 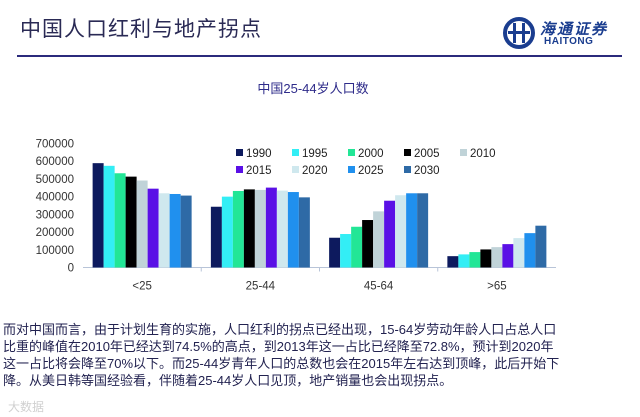 What do you see at coordinates (259, 171) in the screenshot?
I see `legend-label-2015: 2015` at bounding box center [259, 171].